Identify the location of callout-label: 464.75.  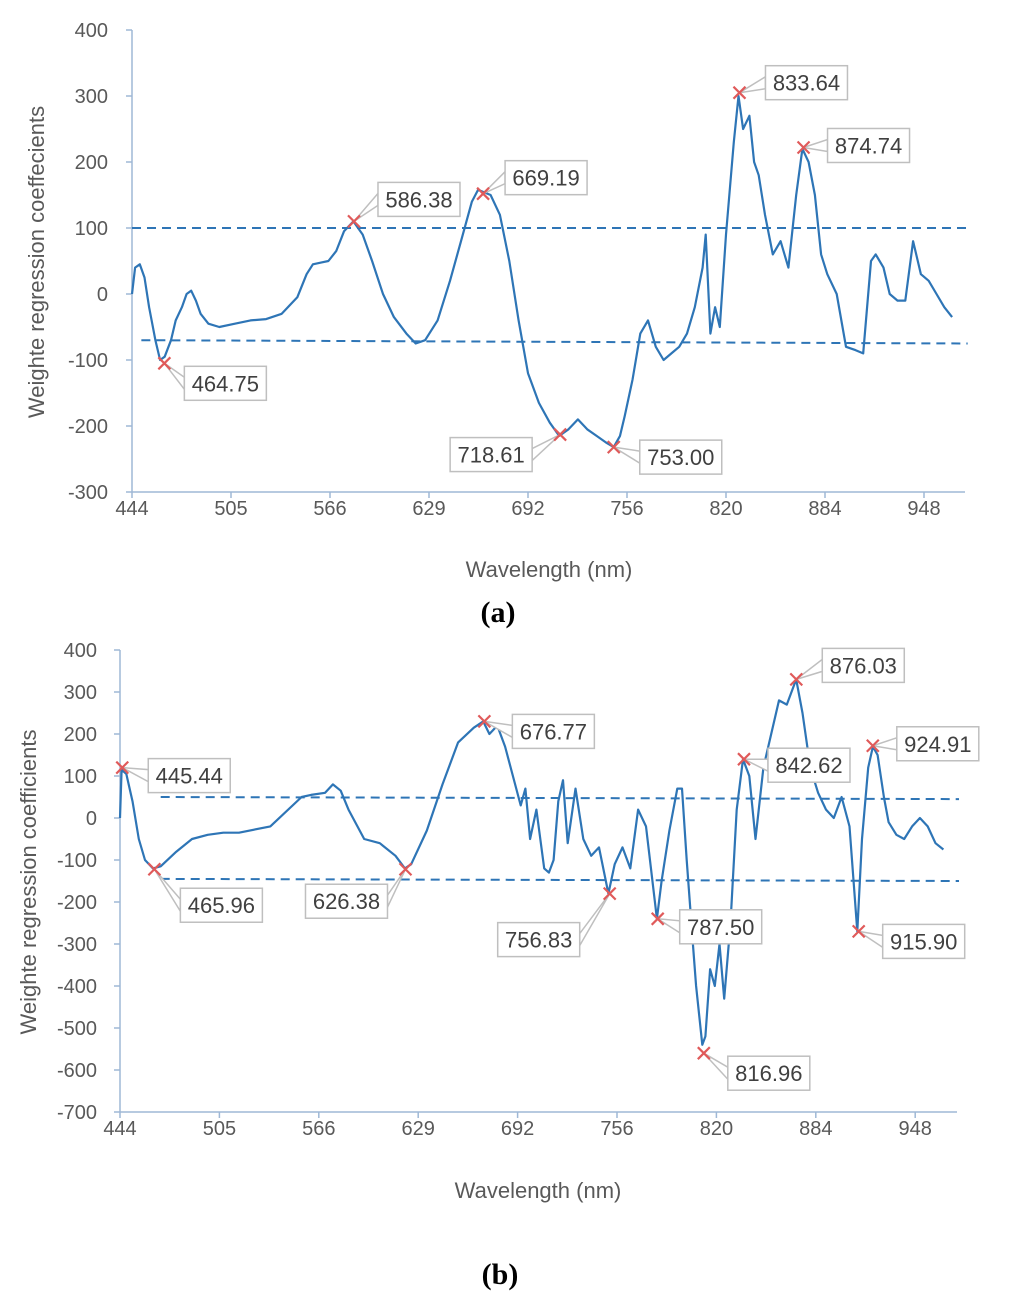
(225, 383).